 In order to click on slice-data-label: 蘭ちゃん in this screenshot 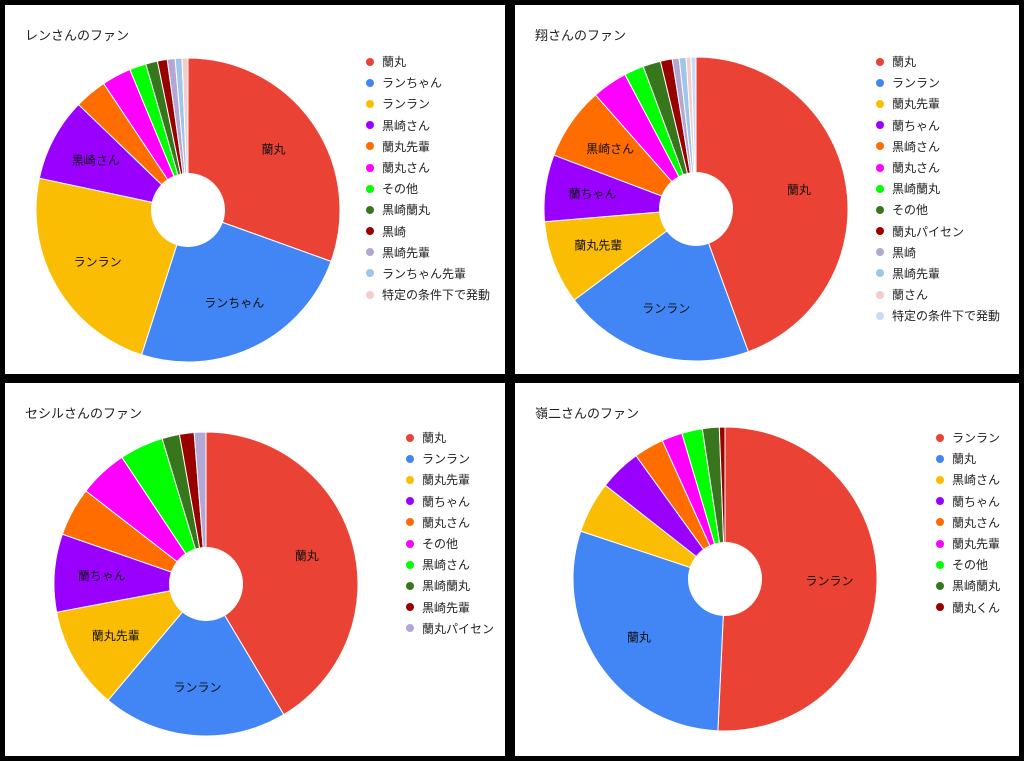, I will do `click(592, 194)`.